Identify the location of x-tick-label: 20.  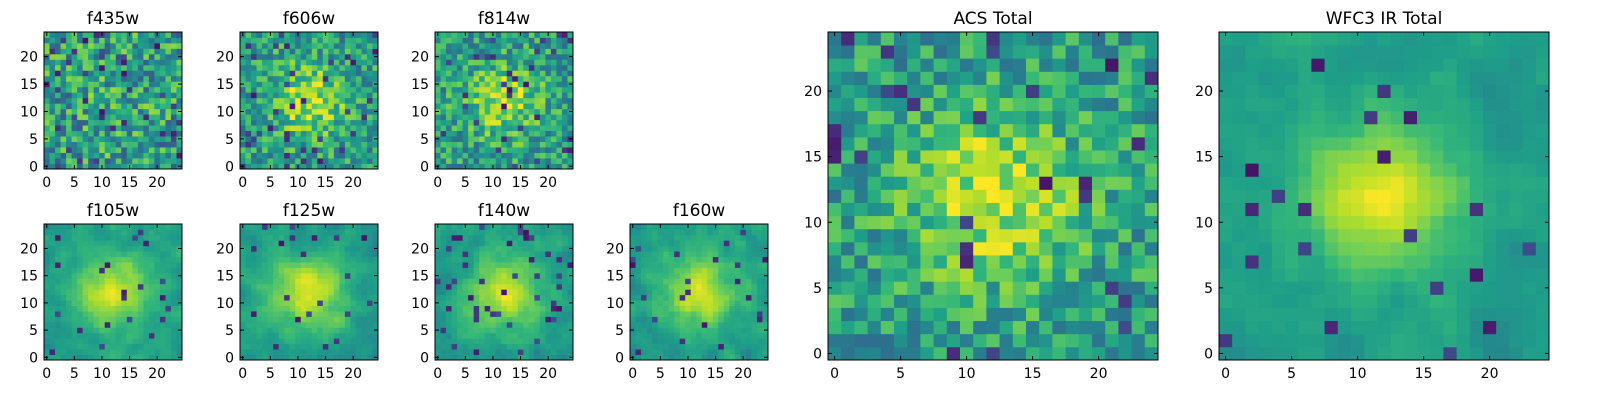
(157, 183).